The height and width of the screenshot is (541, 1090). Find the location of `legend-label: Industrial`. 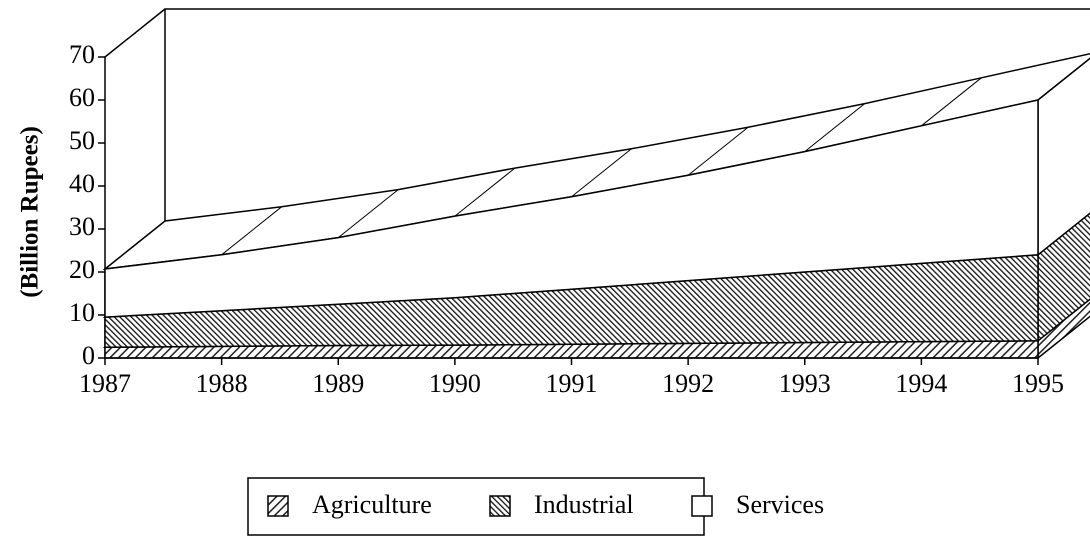

legend-label: Industrial is located at coordinates (584, 504).